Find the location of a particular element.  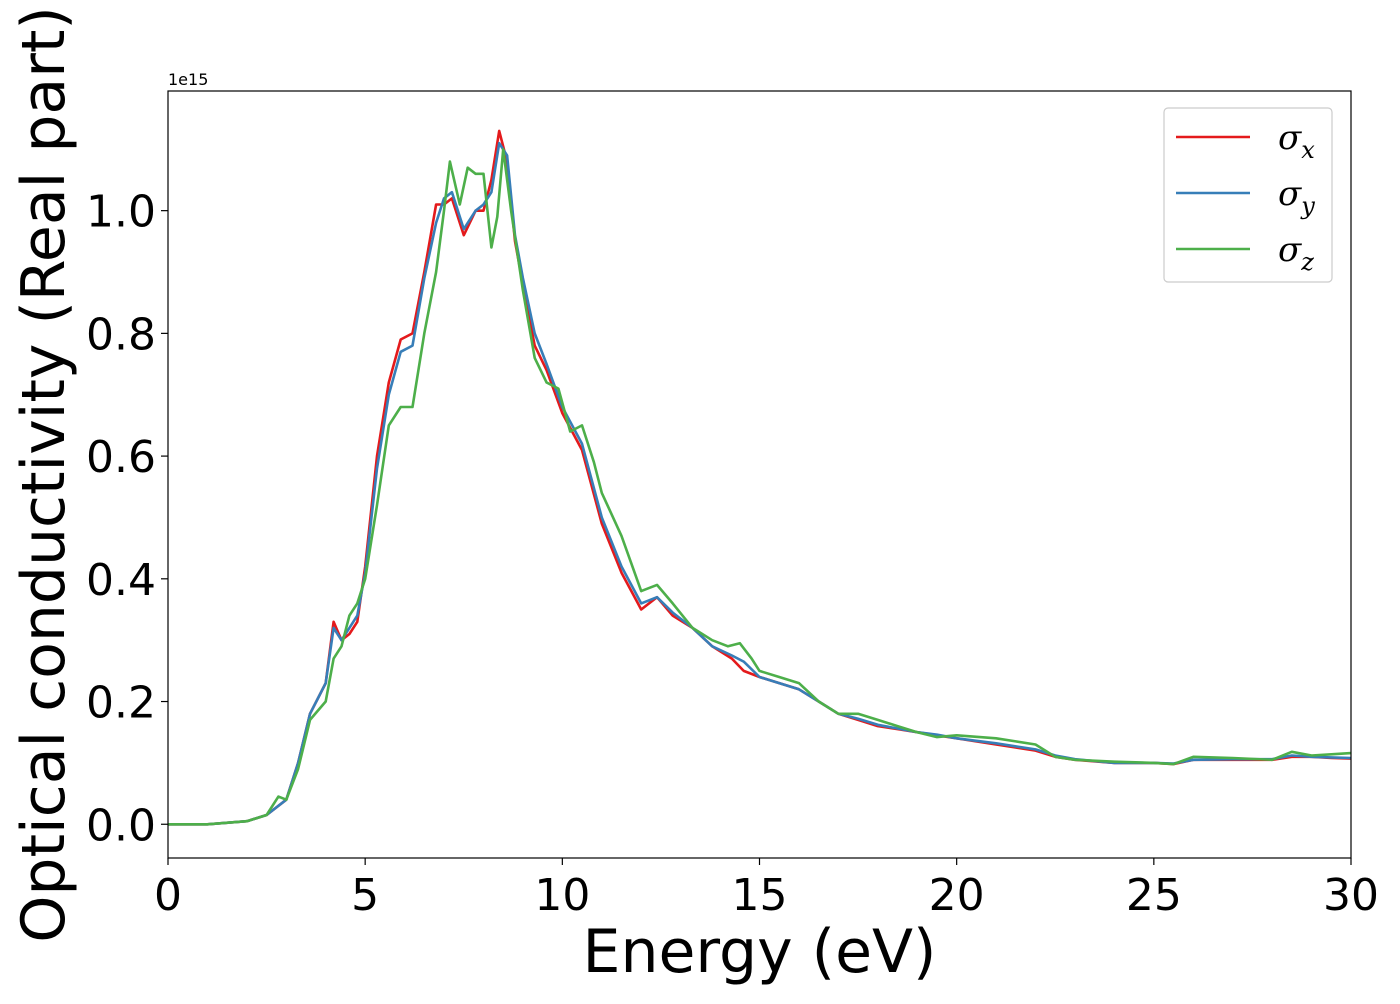

y-tick-label: 0.0 is located at coordinates (121, 825).